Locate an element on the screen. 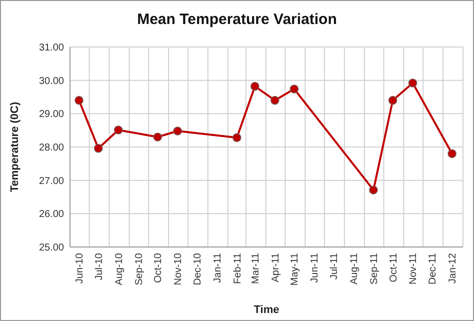 The height and width of the screenshot is (321, 474). x-tick-label: Dec-10 is located at coordinates (198, 269).